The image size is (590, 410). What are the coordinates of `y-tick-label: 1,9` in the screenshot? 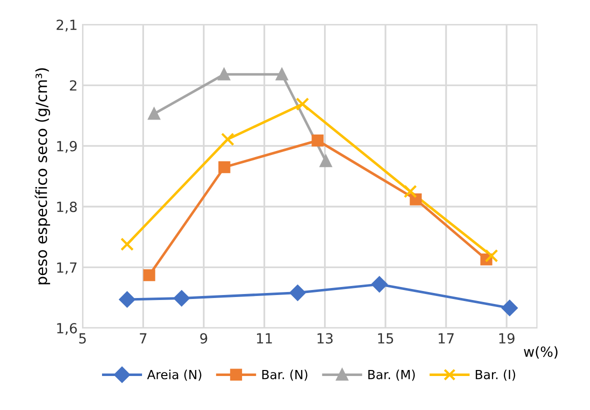 It's located at (67, 146).